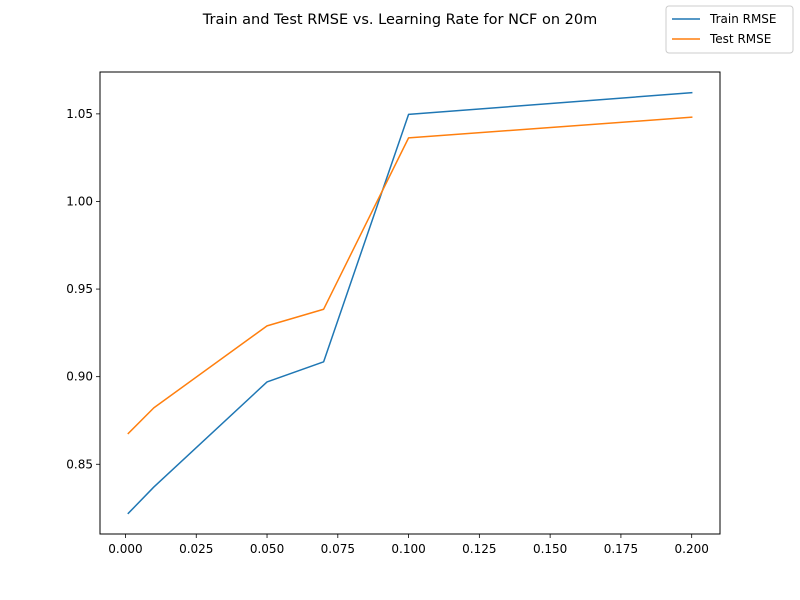 This screenshot has height=600, width=800. Describe the element at coordinates (550, 549) in the screenshot. I see `x-tick-label: 0.150` at that location.